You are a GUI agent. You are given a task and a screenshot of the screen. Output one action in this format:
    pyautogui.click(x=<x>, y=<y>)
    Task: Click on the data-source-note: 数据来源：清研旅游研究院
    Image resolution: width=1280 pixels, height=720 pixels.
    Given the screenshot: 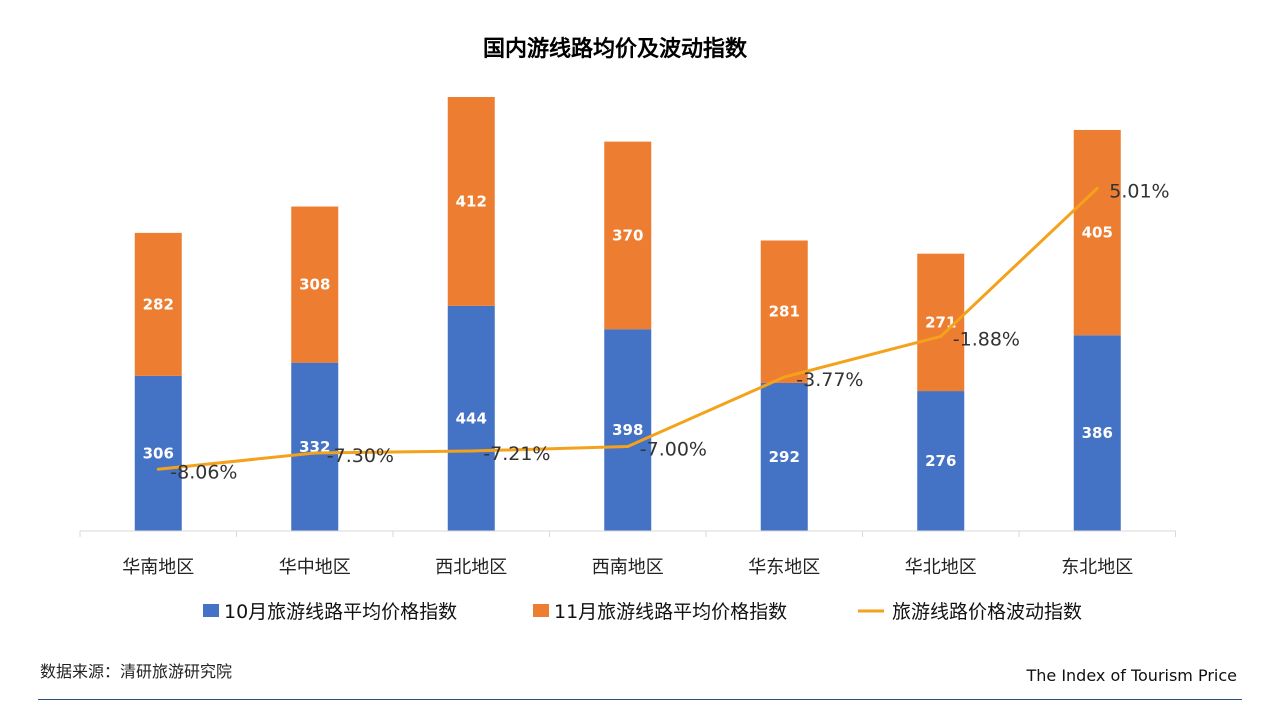 What is the action you would take?
    pyautogui.click(x=136, y=671)
    